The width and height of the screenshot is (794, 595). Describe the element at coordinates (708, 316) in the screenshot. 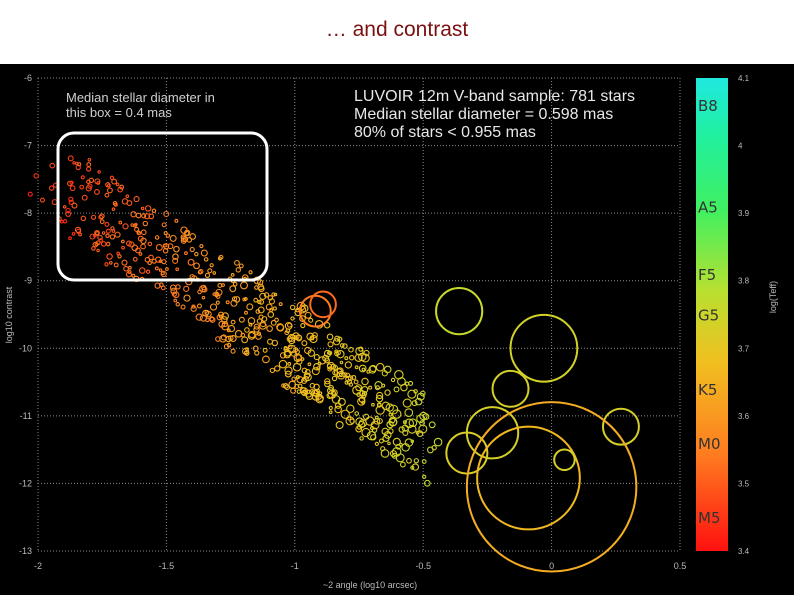

I see `spectral-type-label: G5` at that location.